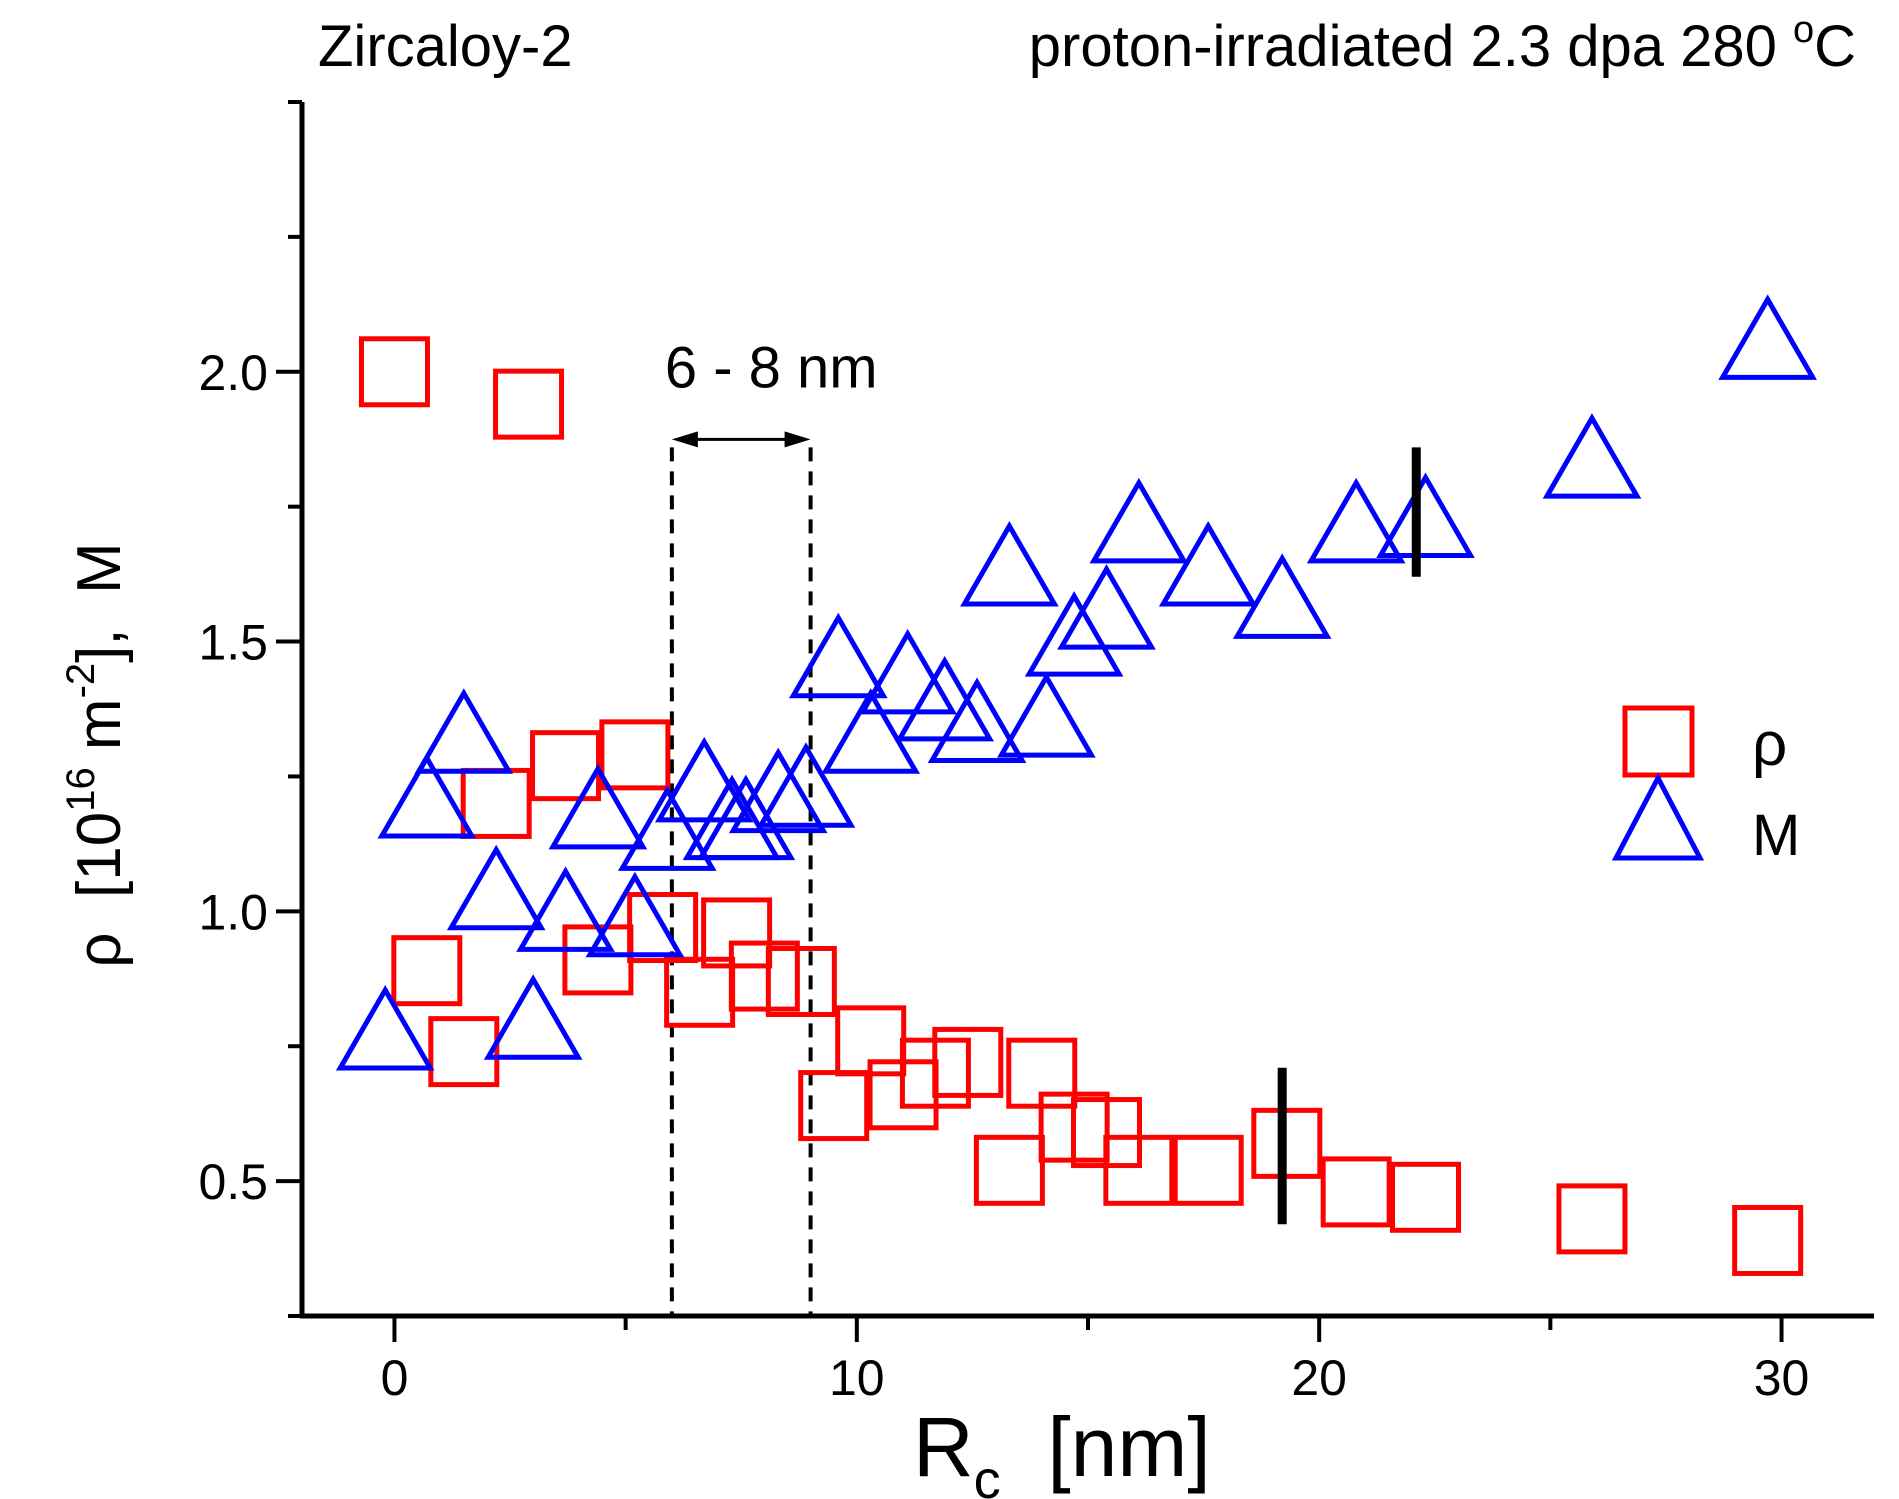  What do you see at coordinates (943, 1447) in the screenshot?
I see `x-axis-label-r: R` at bounding box center [943, 1447].